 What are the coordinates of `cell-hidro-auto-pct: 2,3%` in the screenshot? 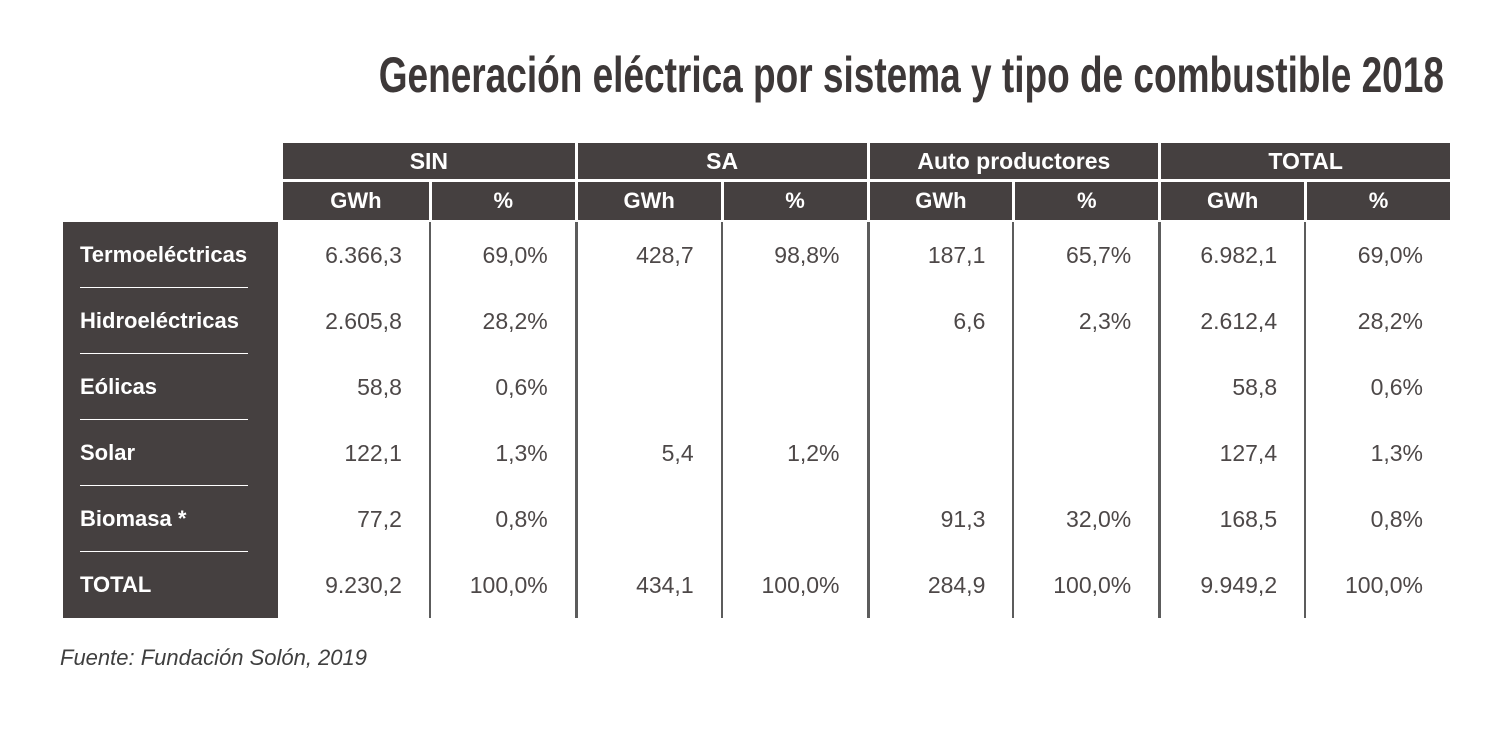 It's located at (1085, 321).